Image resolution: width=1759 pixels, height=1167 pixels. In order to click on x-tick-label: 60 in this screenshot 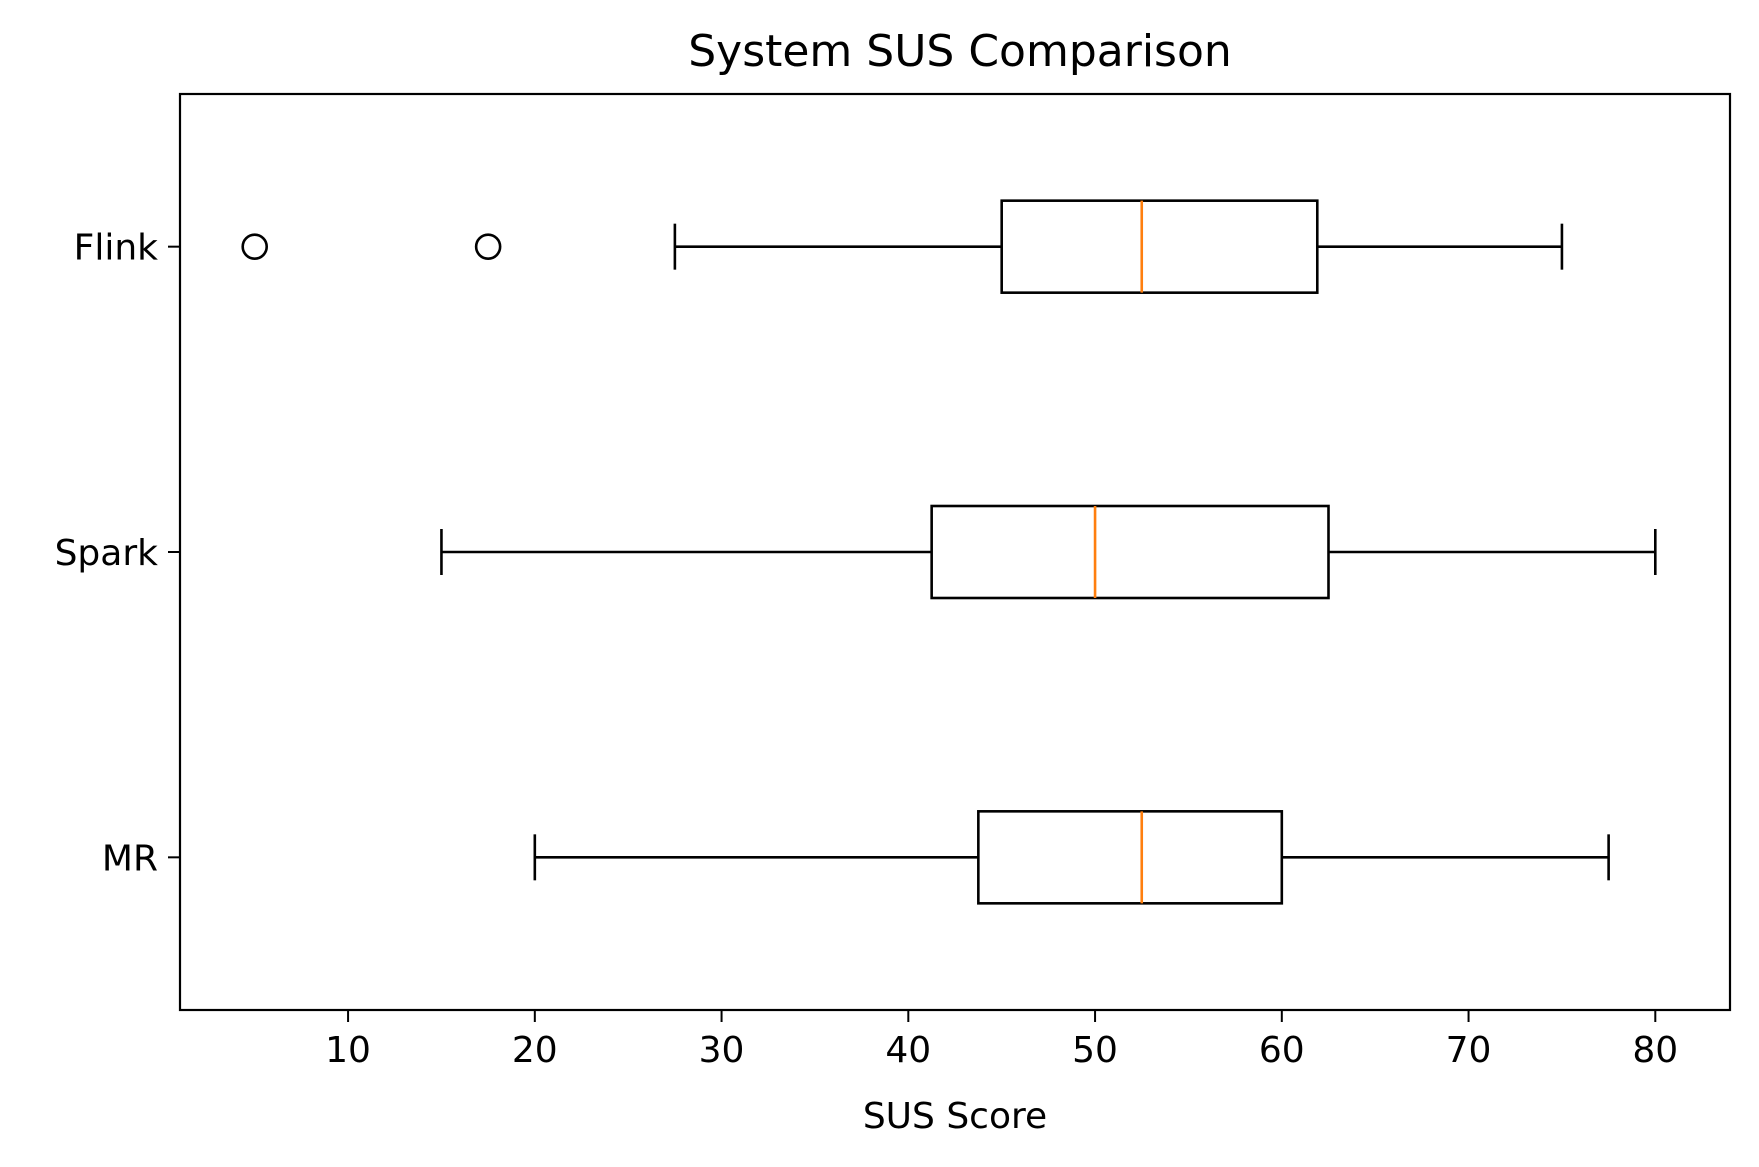, I will do `click(1282, 1050)`.